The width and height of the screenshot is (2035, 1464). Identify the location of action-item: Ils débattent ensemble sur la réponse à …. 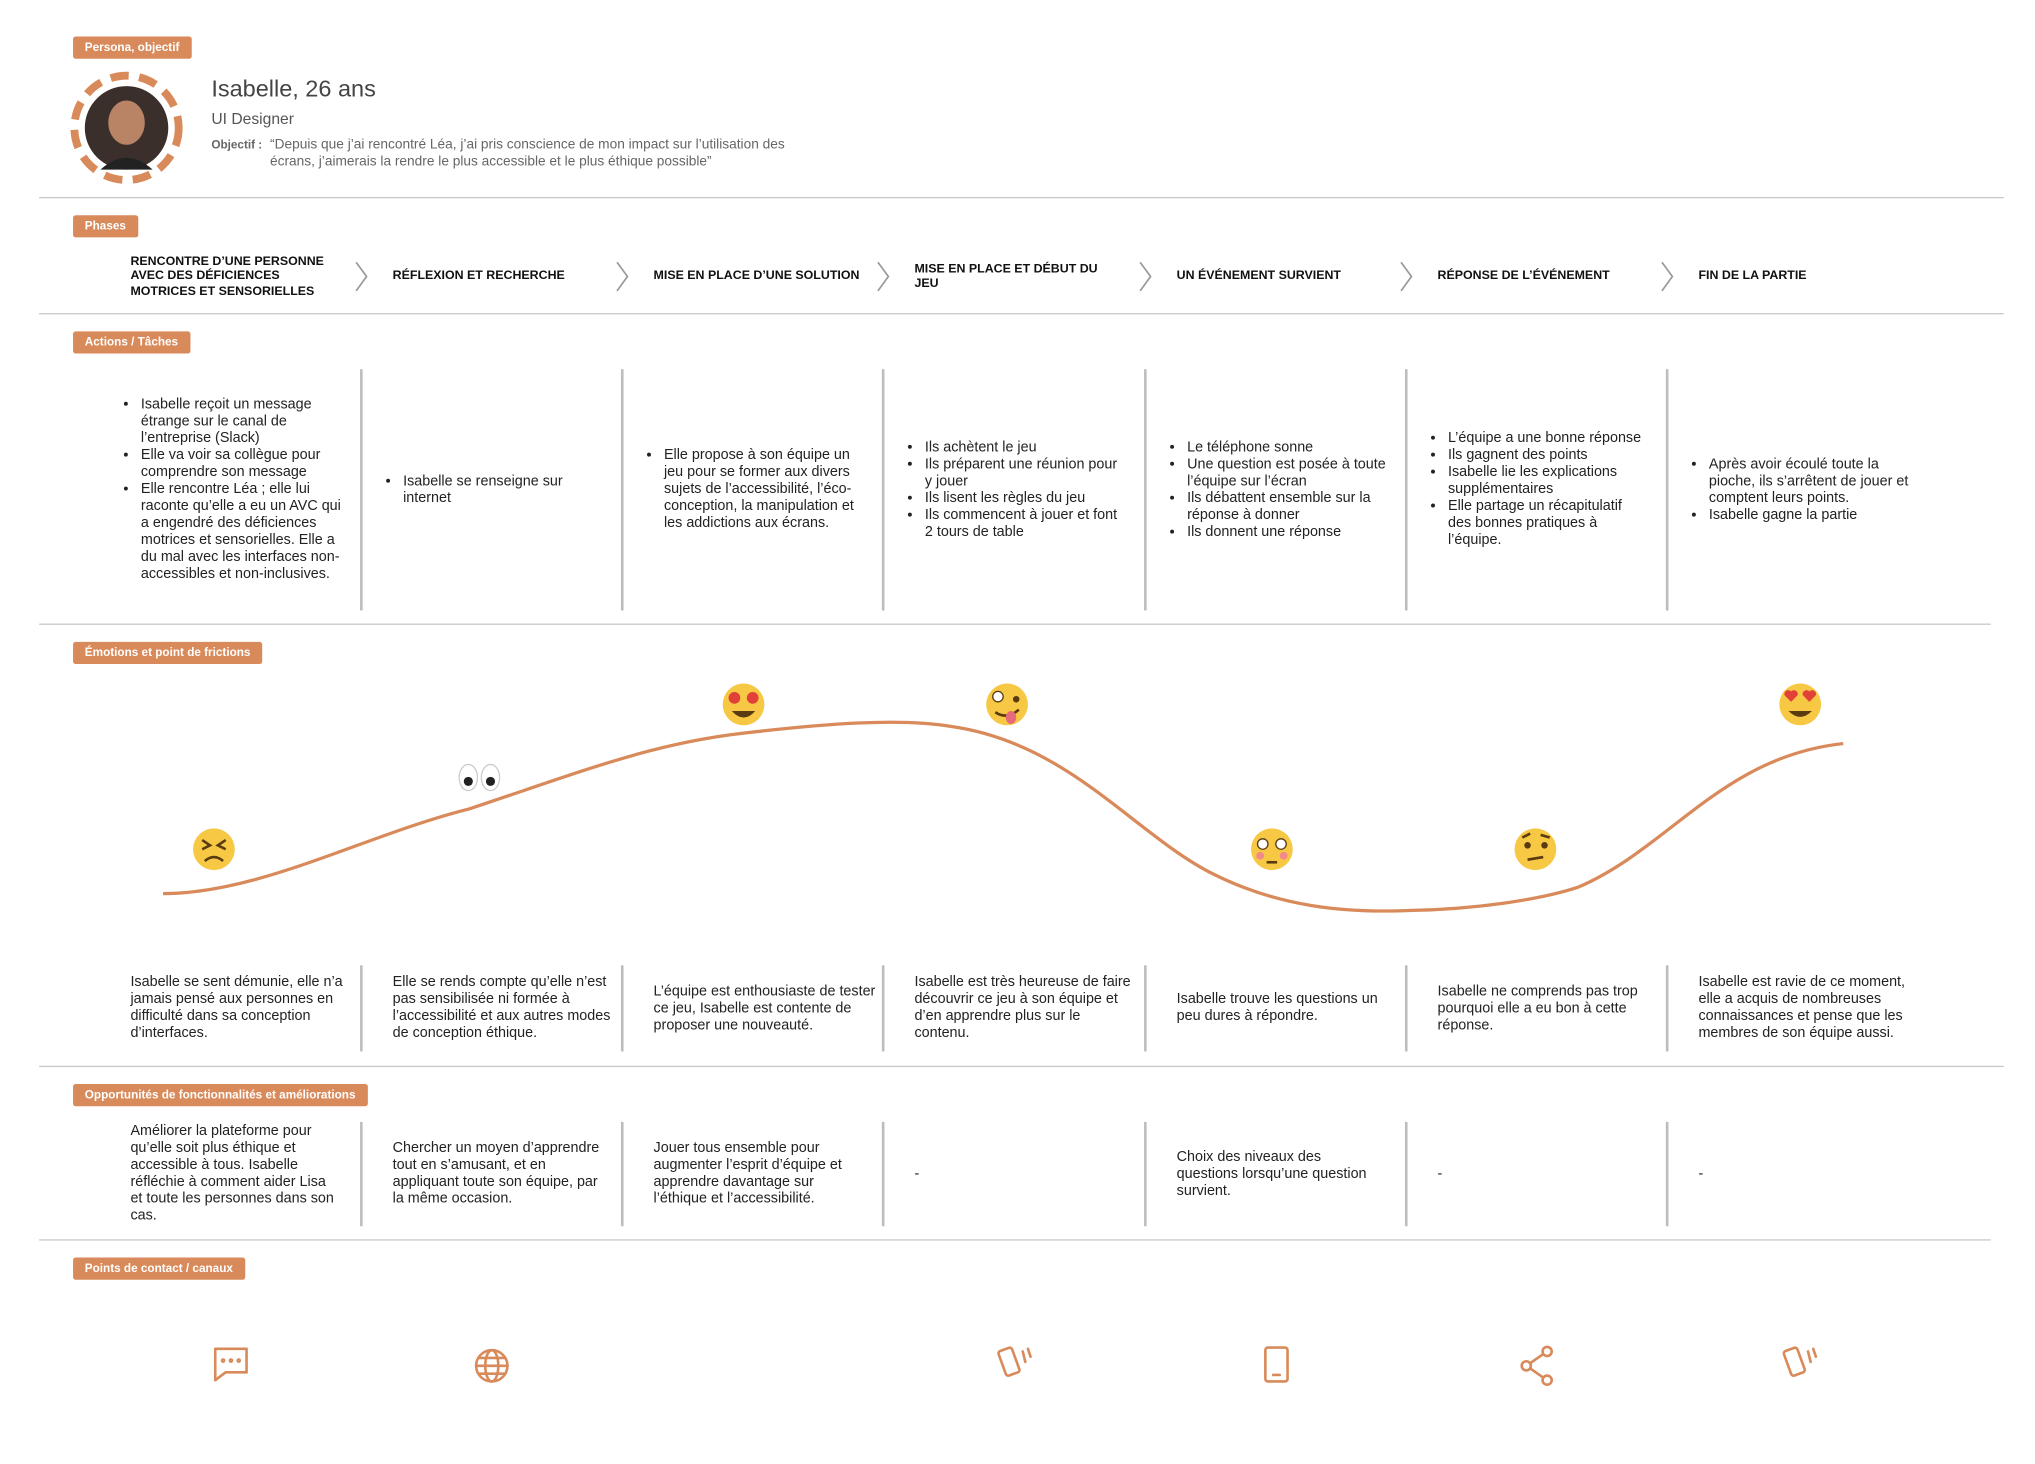
(1287, 507).